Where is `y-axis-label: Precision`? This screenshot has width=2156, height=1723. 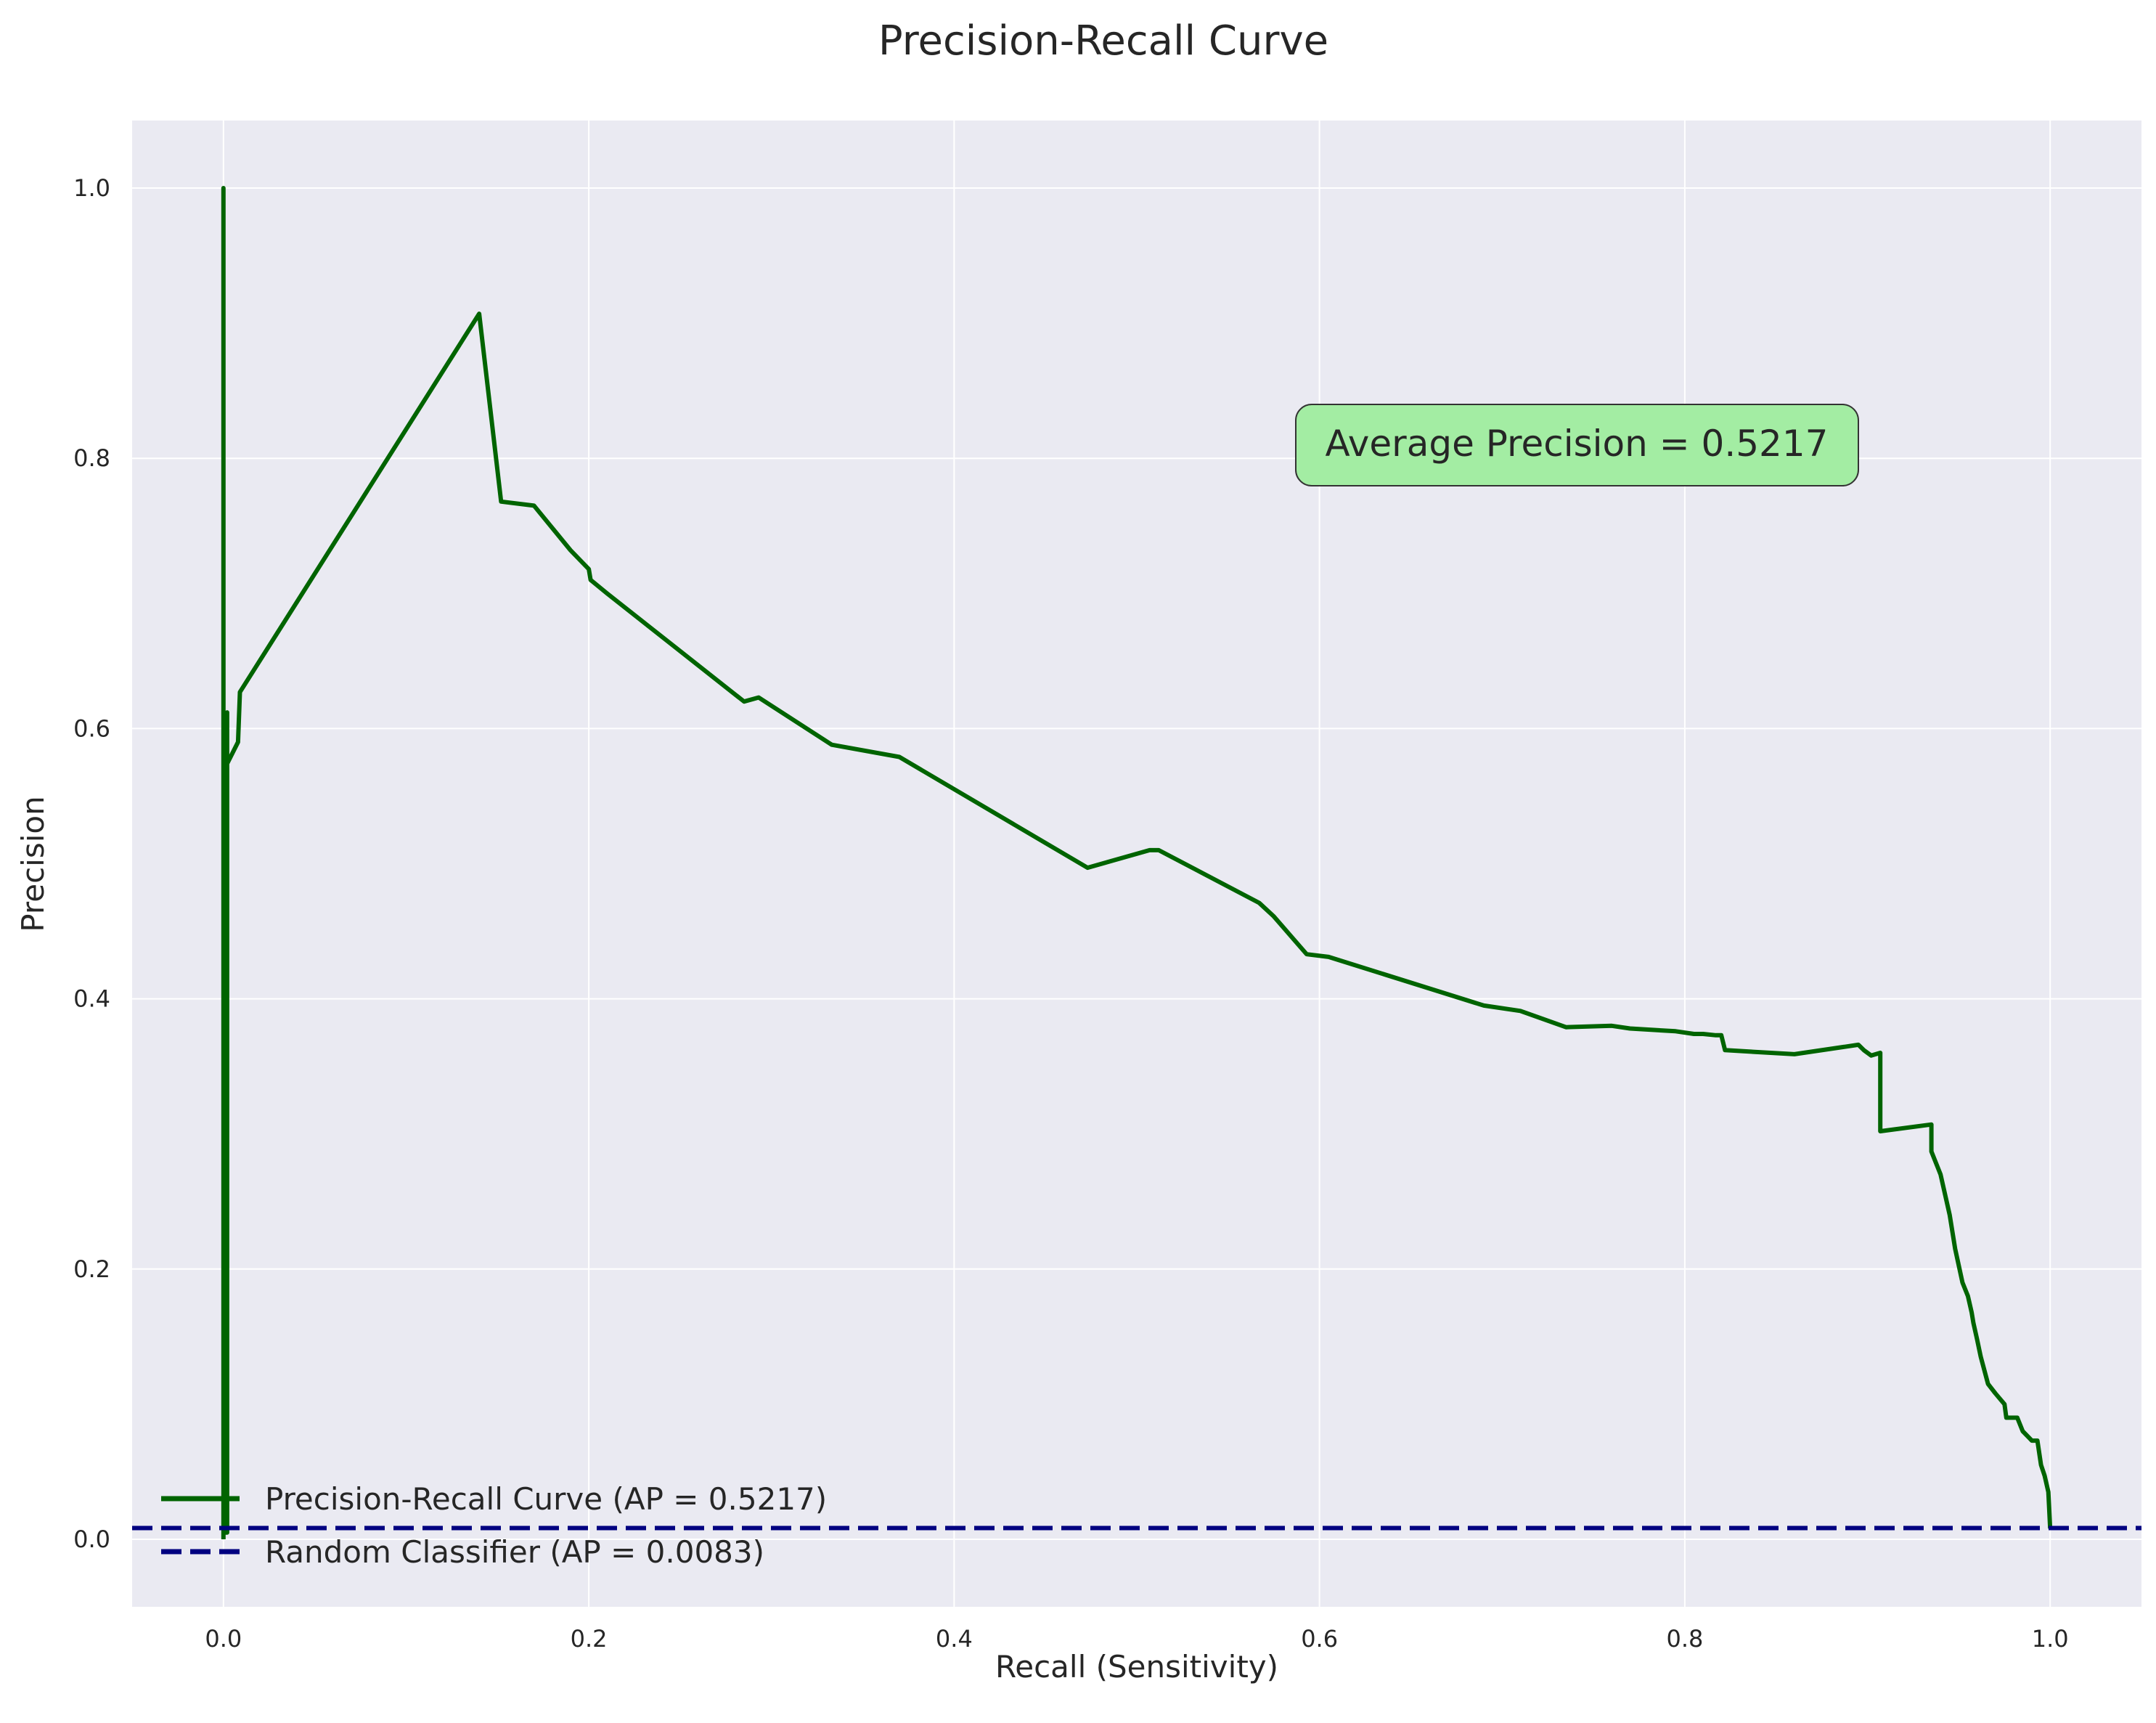 y-axis-label: Precision is located at coordinates (33, 864).